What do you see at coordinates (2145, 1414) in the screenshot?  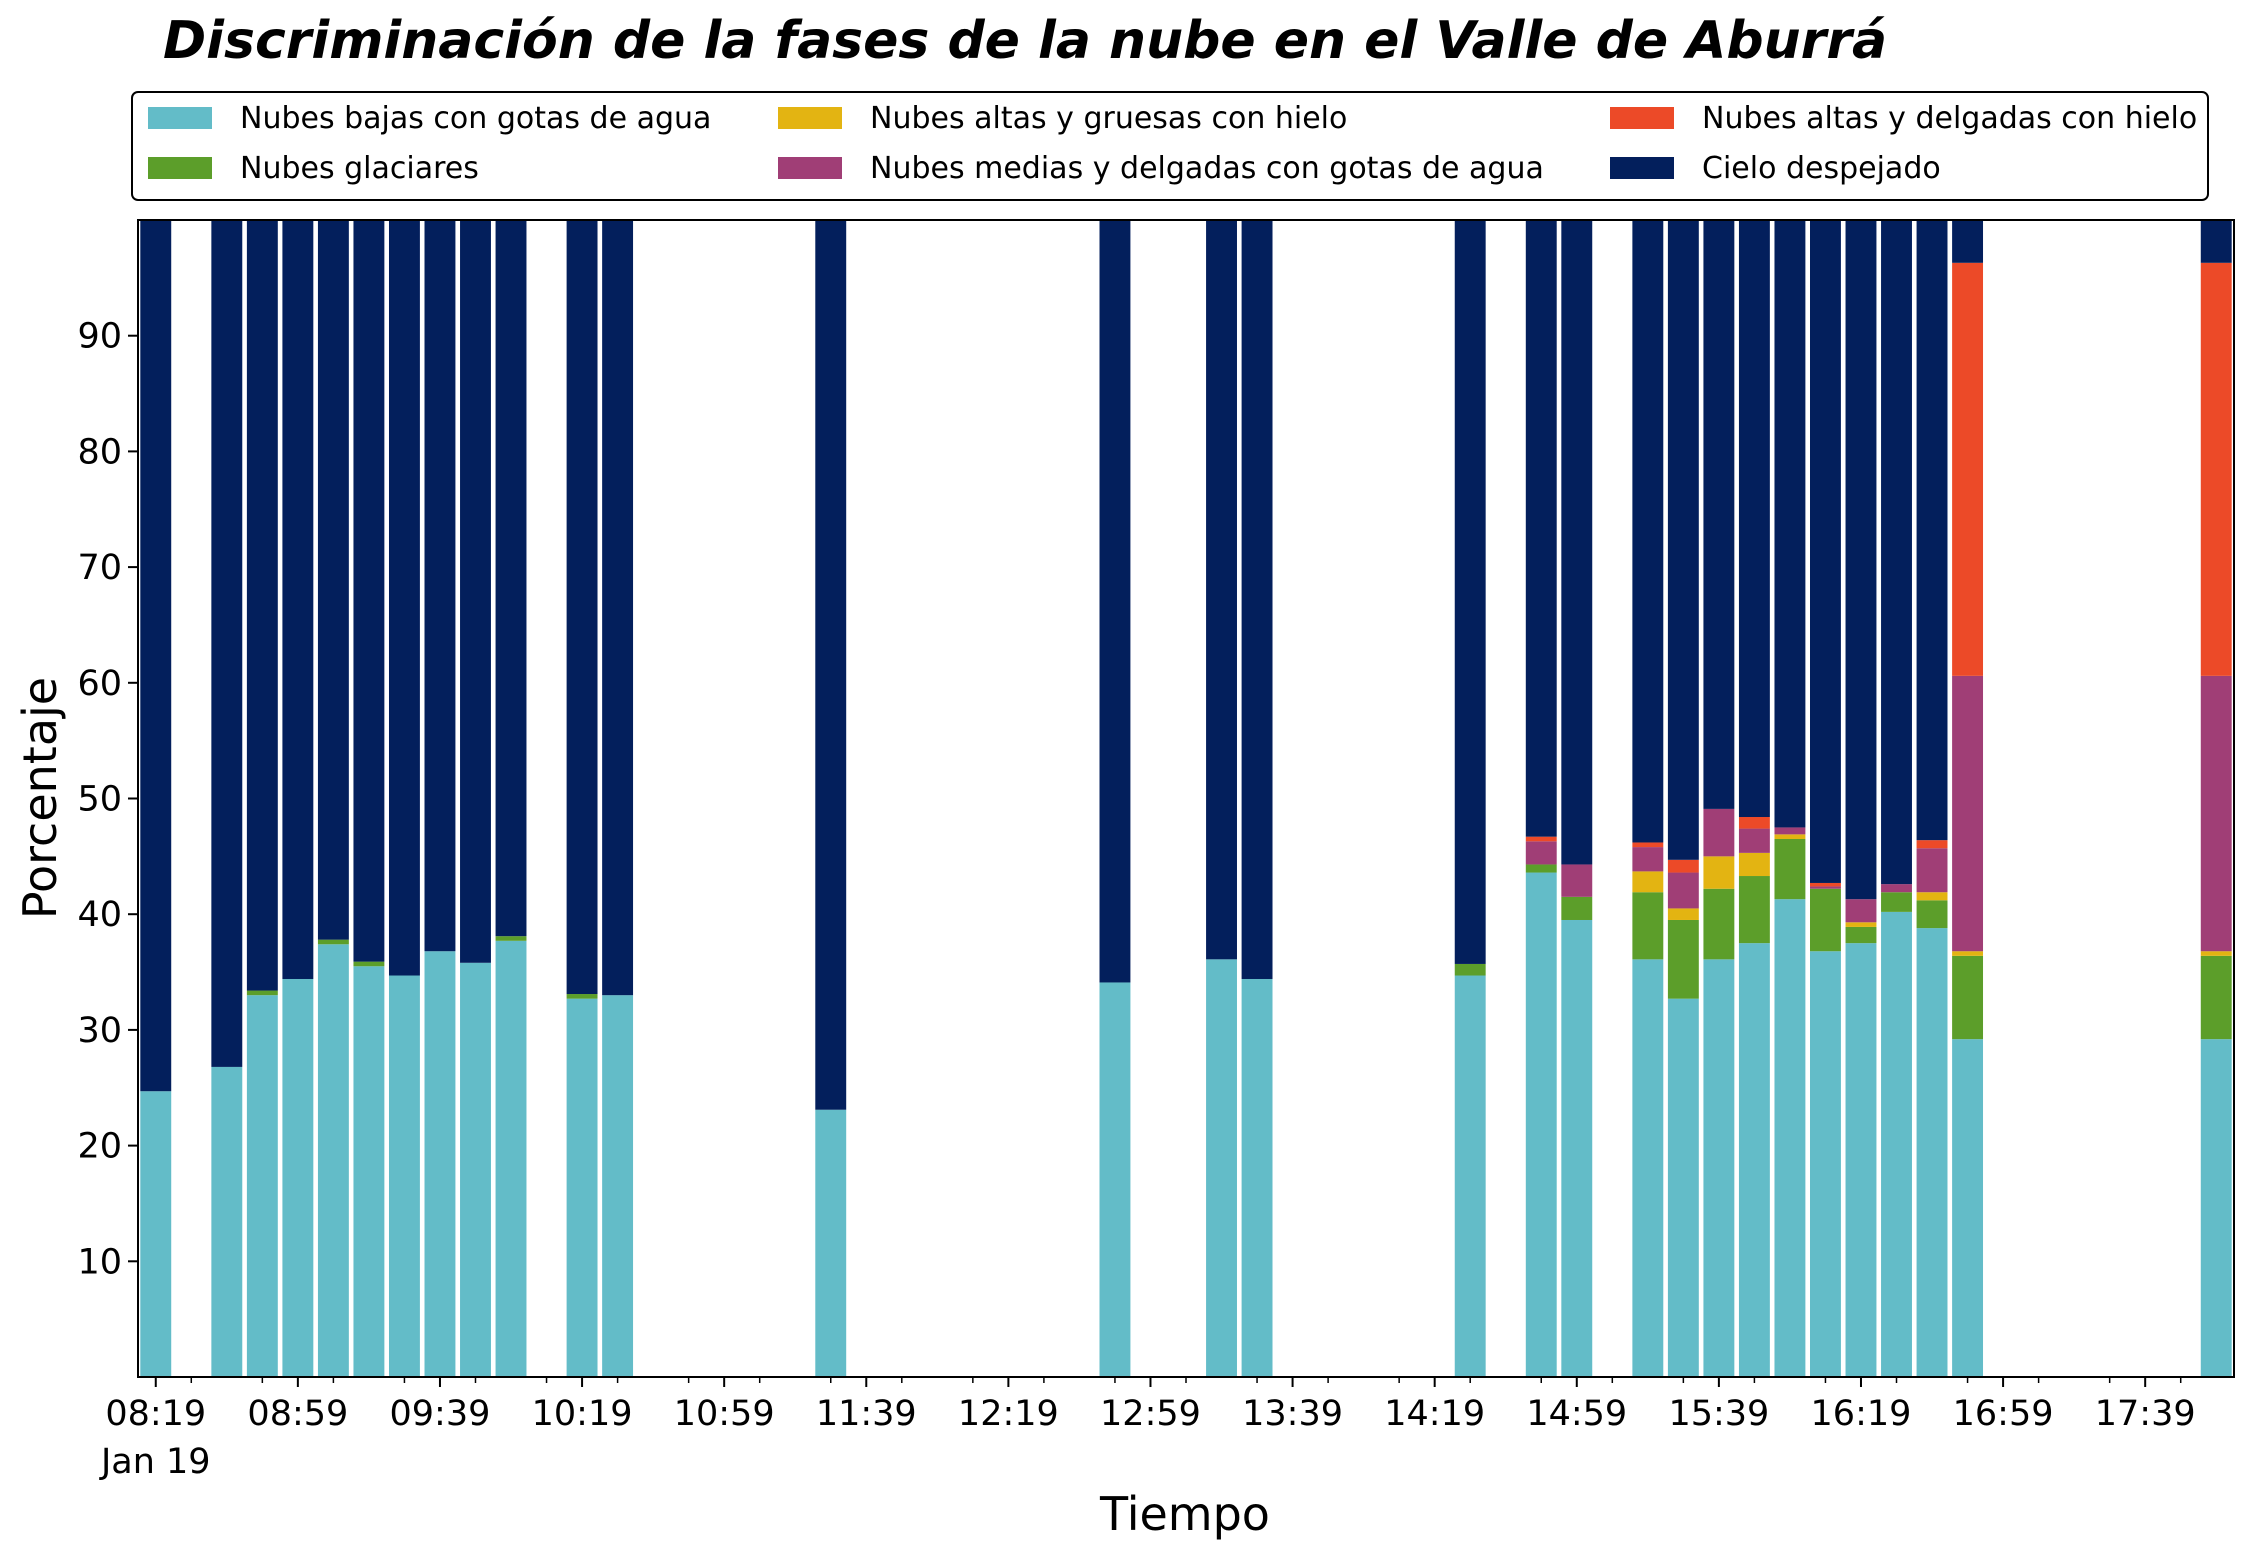 I see `x-tick-label: 17:39` at bounding box center [2145, 1414].